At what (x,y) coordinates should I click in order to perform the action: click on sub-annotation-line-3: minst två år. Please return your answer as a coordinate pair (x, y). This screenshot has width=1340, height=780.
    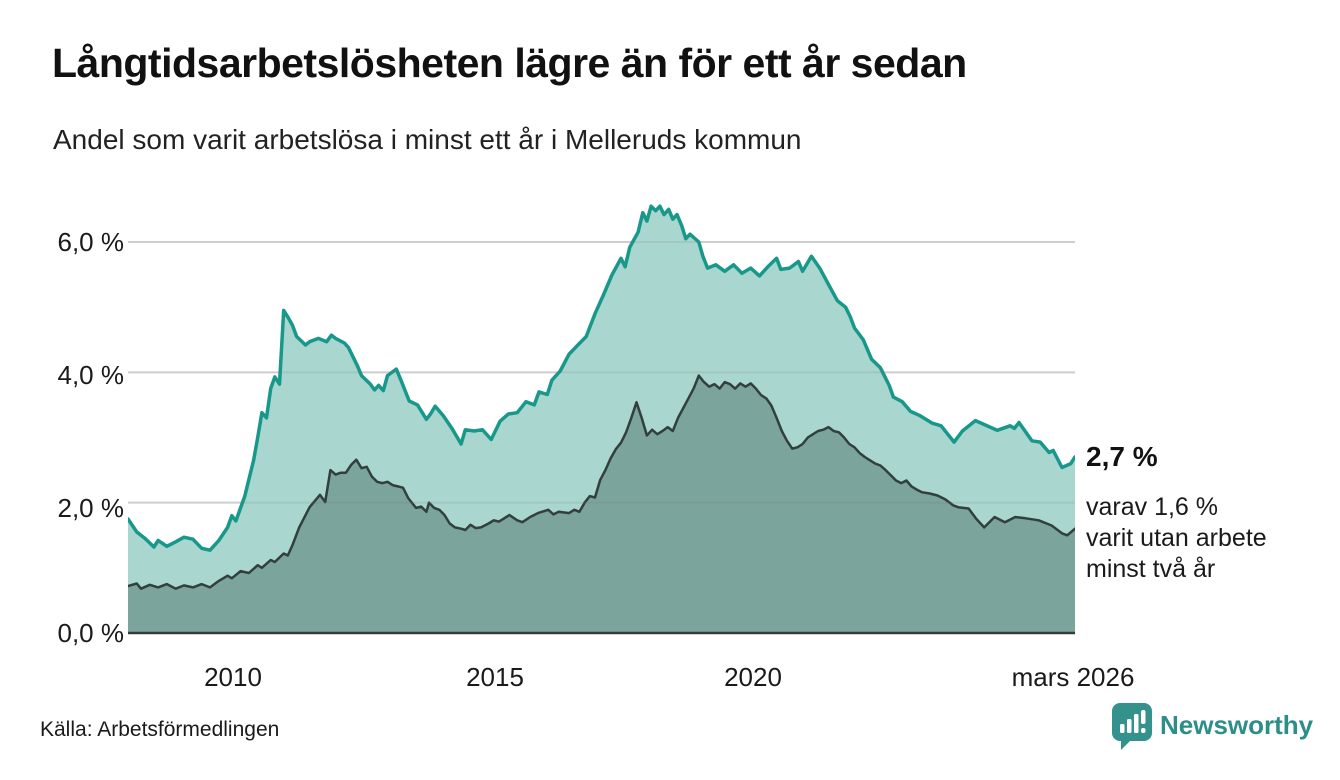
    Looking at the image, I should click on (1151, 569).